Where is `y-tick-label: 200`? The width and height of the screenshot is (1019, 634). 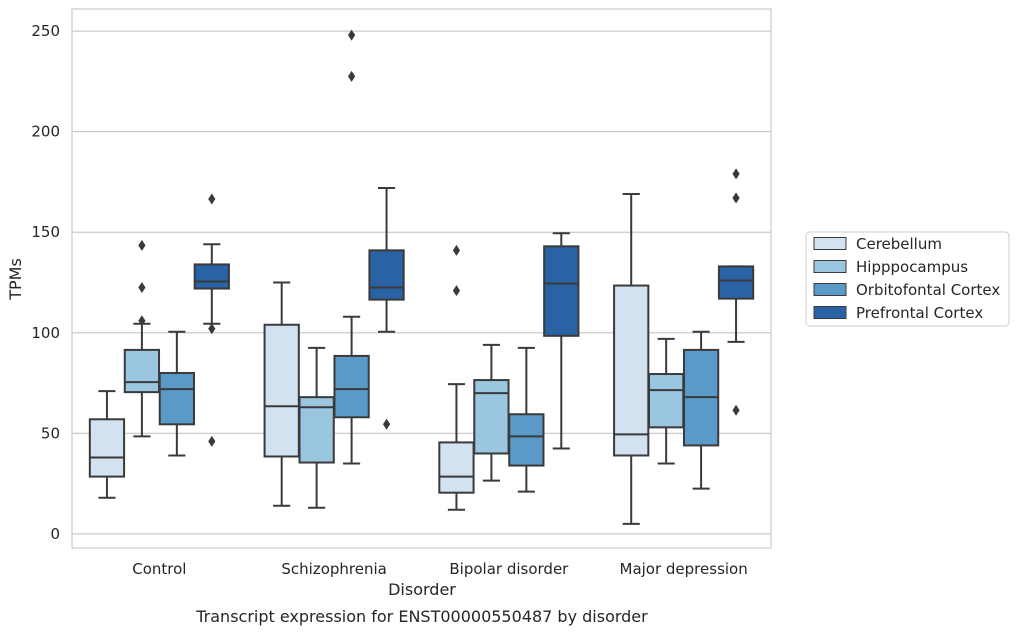
y-tick-label: 200 is located at coordinates (45, 132).